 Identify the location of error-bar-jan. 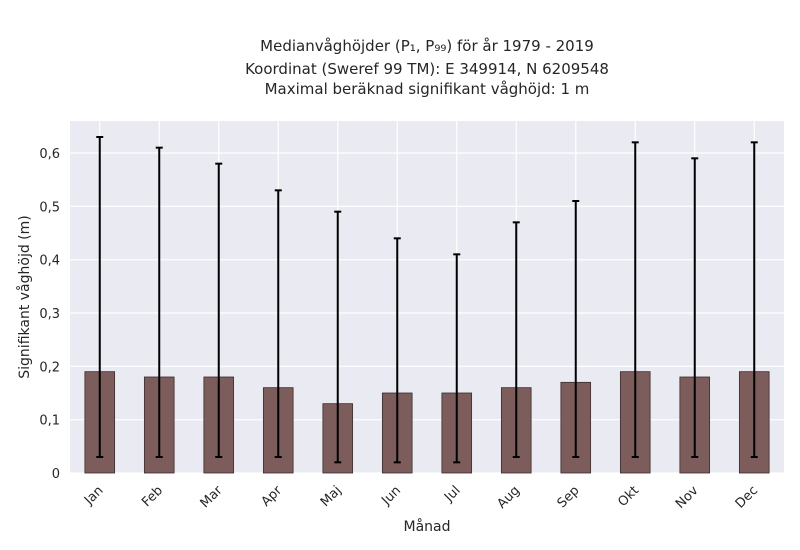
(100, 297).